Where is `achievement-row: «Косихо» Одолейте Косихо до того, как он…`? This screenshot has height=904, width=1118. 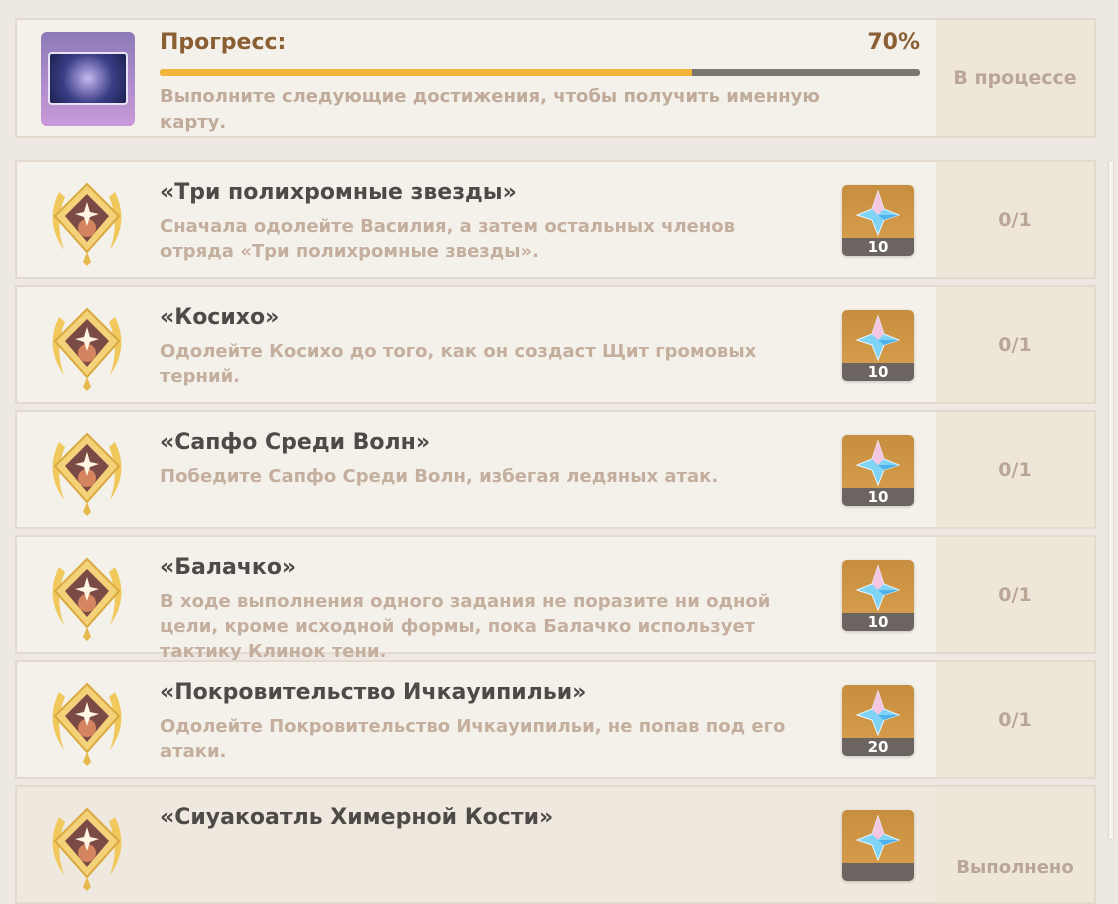
achievement-row: «Косихо» Одолейте Косихо до того, как он… is located at coordinates (555, 344).